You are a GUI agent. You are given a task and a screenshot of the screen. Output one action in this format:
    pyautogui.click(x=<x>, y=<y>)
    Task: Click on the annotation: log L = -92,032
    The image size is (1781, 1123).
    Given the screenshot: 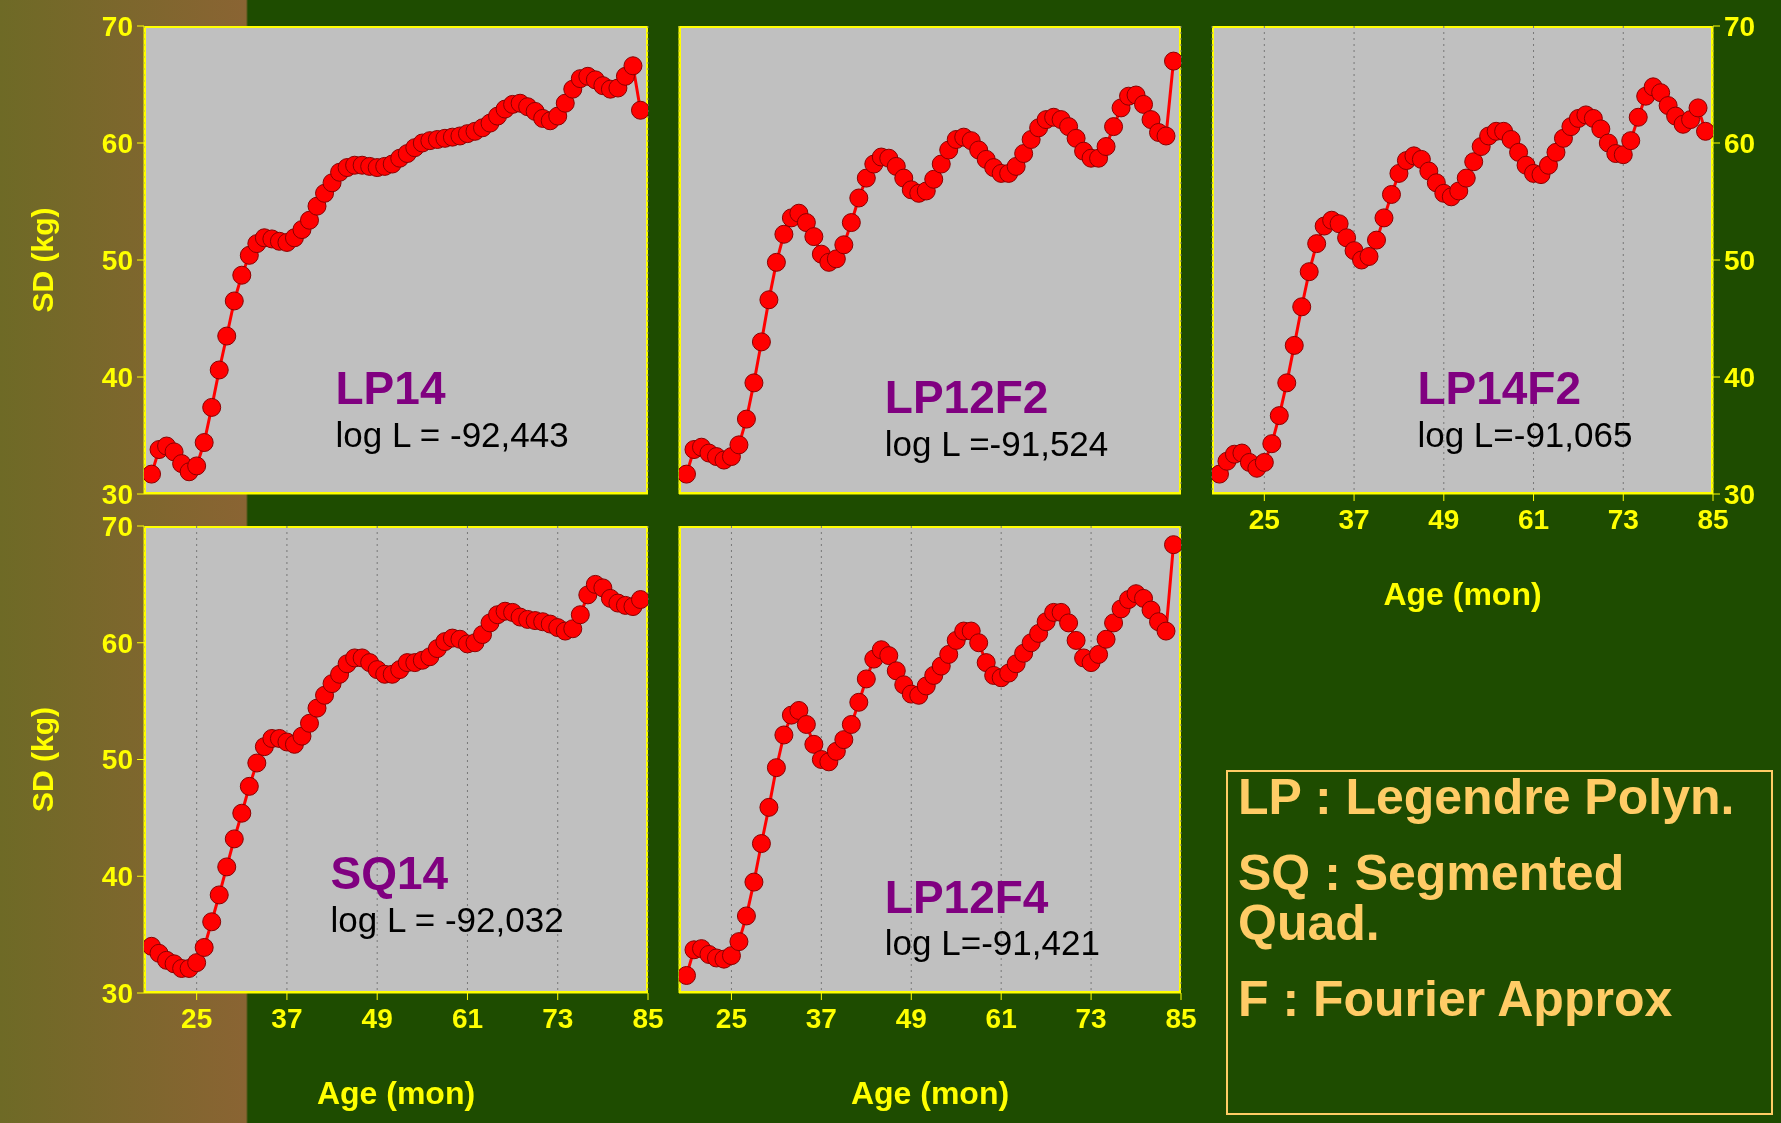 What is the action you would take?
    pyautogui.click(x=447, y=920)
    